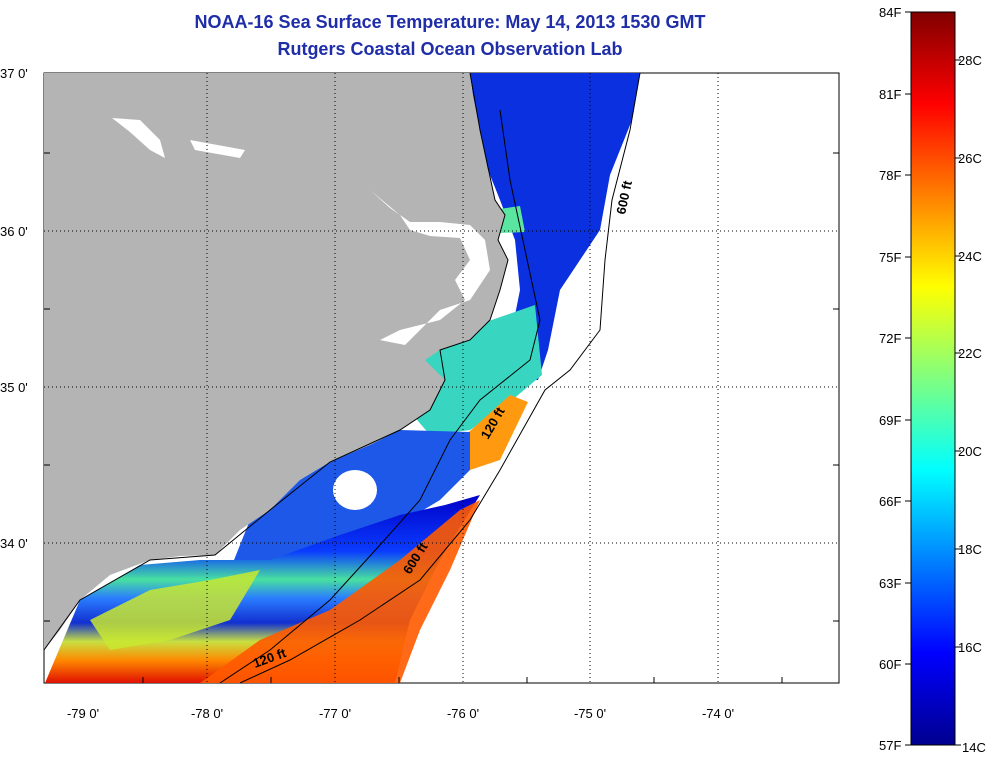 Image resolution: width=992 pixels, height=761 pixels. Describe the element at coordinates (890, 420) in the screenshot. I see `cb-f-69: 69F` at that location.